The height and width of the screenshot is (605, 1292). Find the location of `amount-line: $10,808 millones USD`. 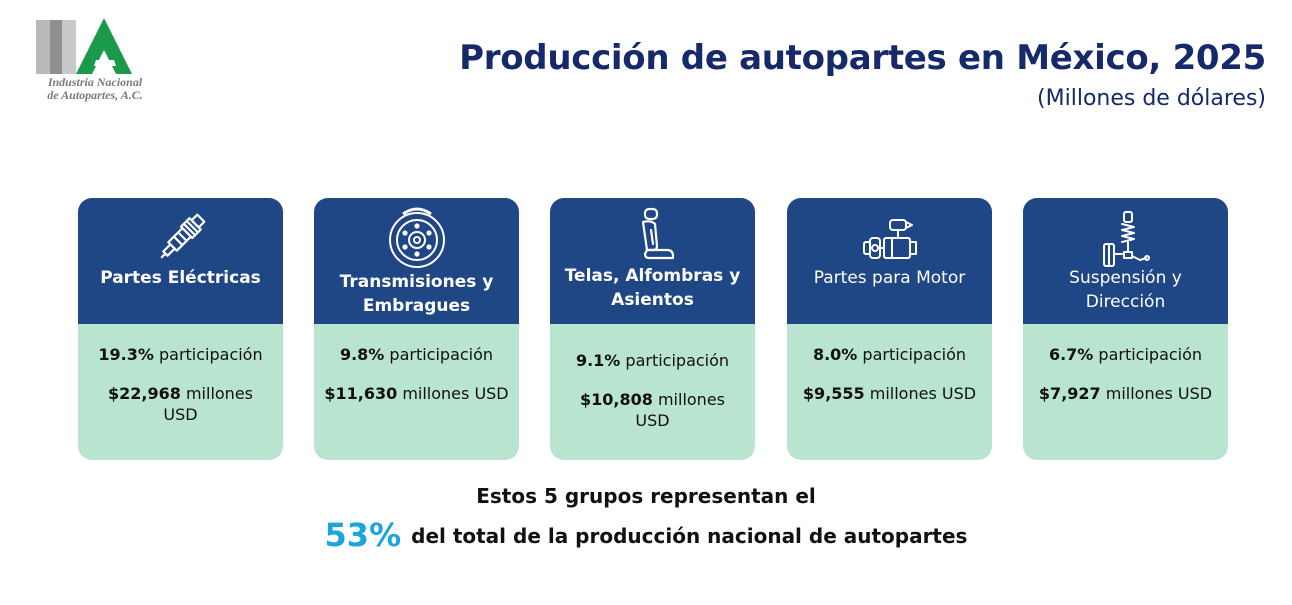

amount-line: $10,808 millones USD is located at coordinates (652, 410).